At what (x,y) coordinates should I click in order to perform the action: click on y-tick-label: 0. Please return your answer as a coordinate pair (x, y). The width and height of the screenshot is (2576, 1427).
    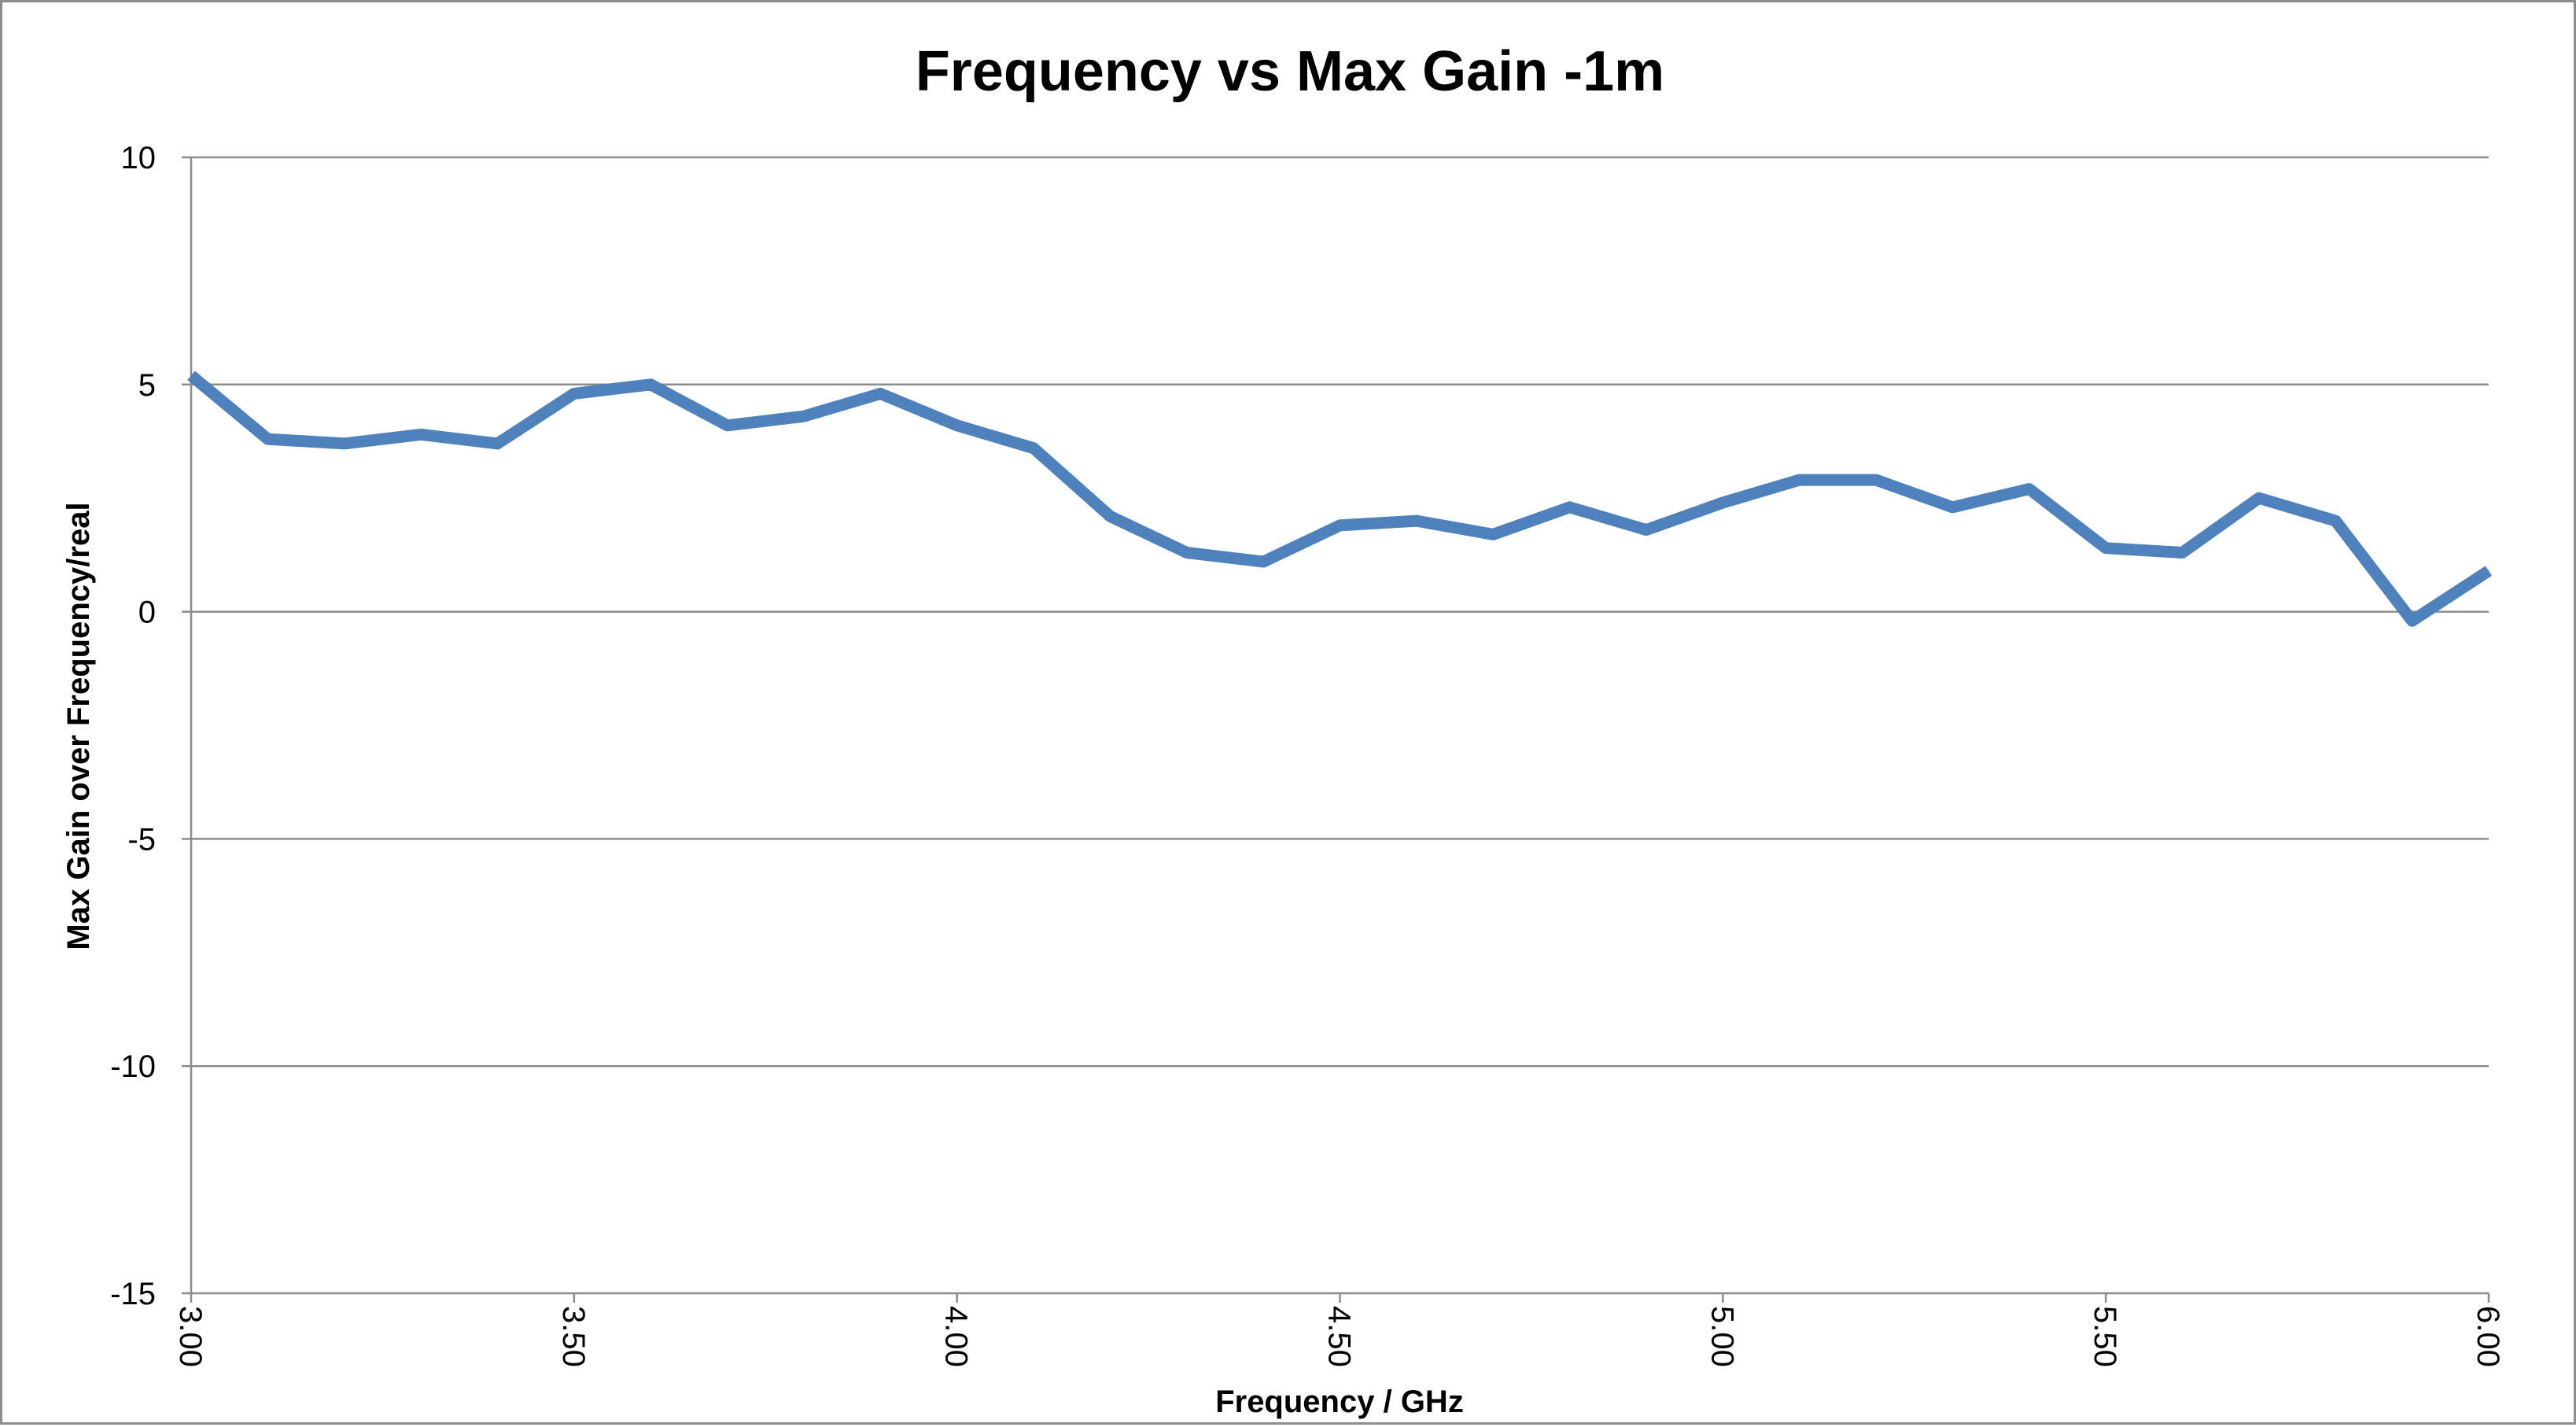
    Looking at the image, I should click on (147, 613).